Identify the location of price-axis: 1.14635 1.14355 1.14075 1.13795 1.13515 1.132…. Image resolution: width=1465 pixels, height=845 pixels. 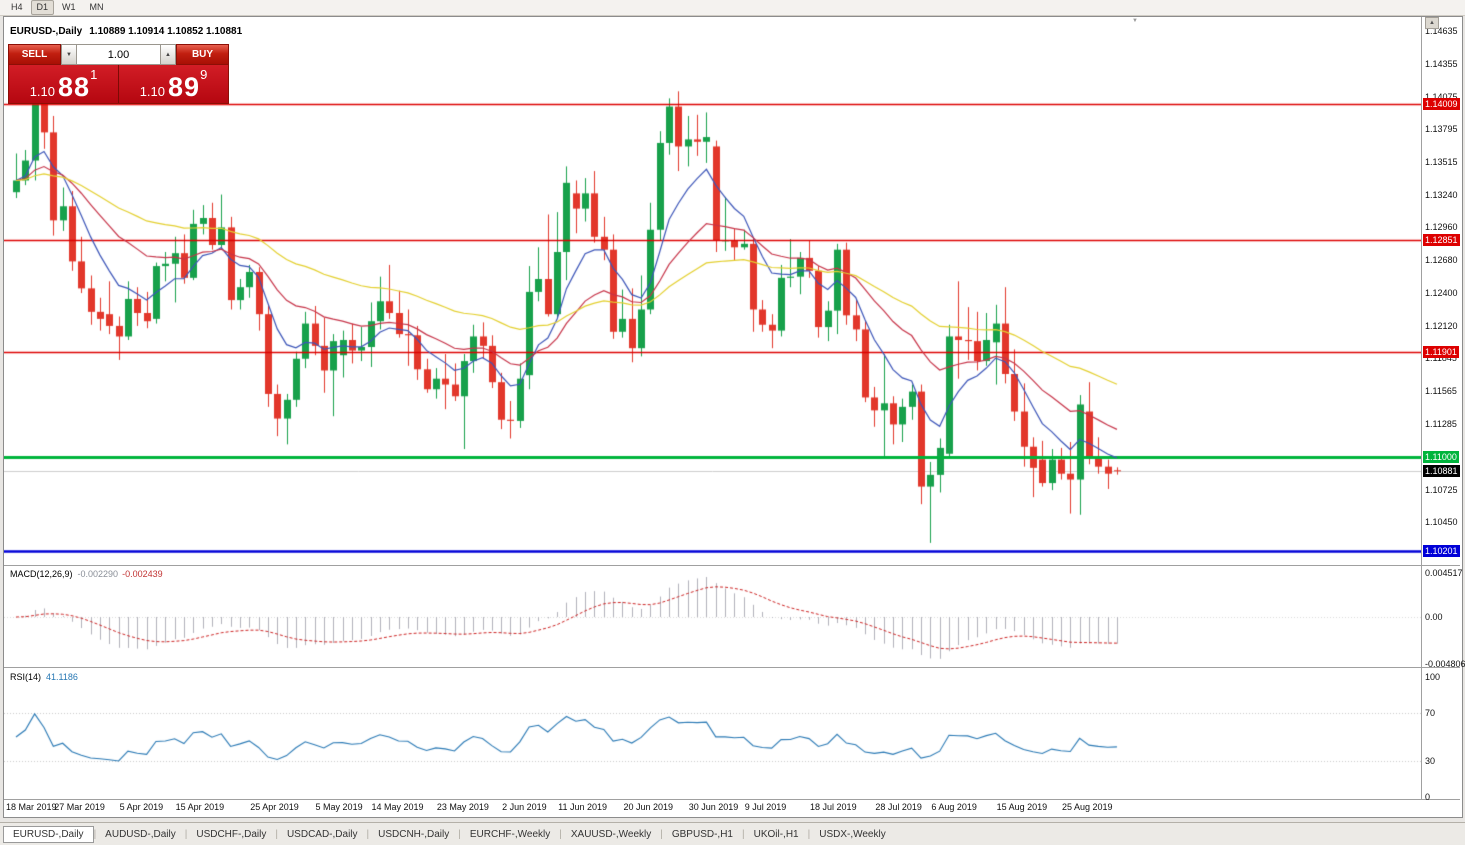
(1443, 416).